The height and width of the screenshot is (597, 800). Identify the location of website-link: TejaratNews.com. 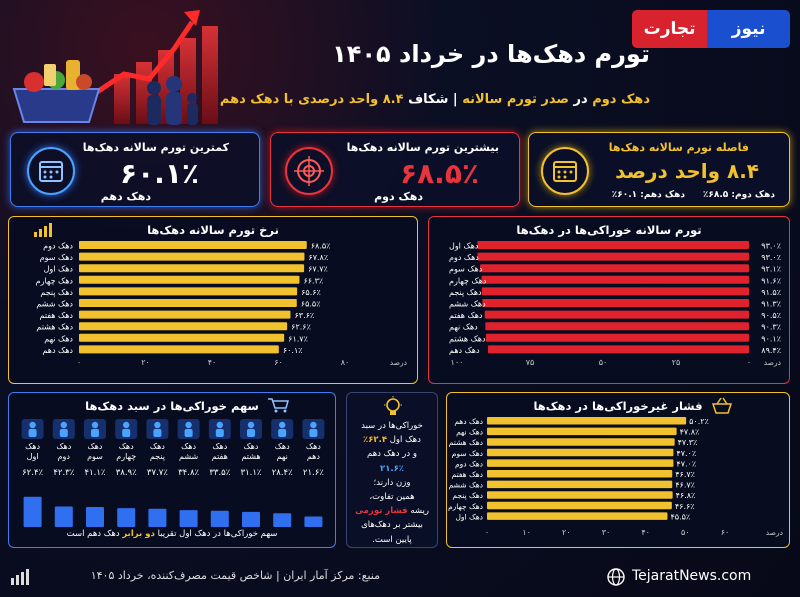
(692, 576).